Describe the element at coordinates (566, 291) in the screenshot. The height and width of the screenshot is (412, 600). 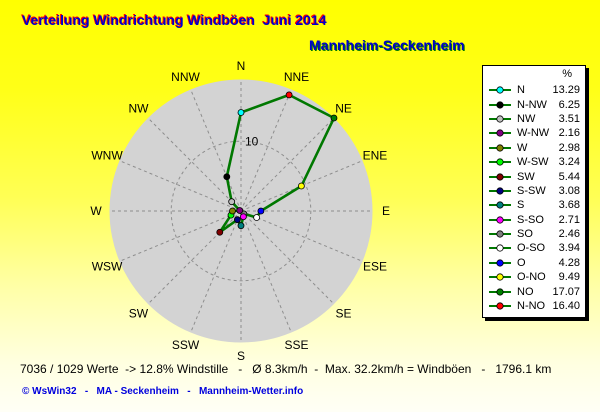
I see `legend-value: 17.07` at that location.